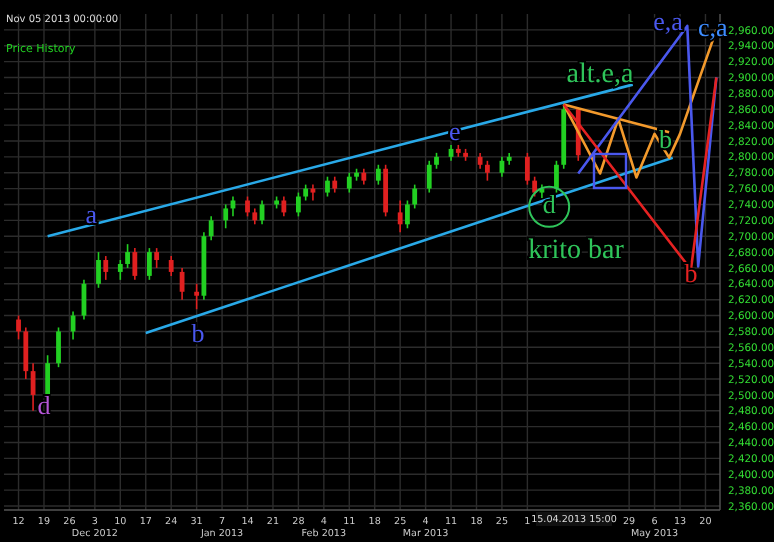  What do you see at coordinates (712, 26) in the screenshot?
I see `annotation: c,a` at bounding box center [712, 26].